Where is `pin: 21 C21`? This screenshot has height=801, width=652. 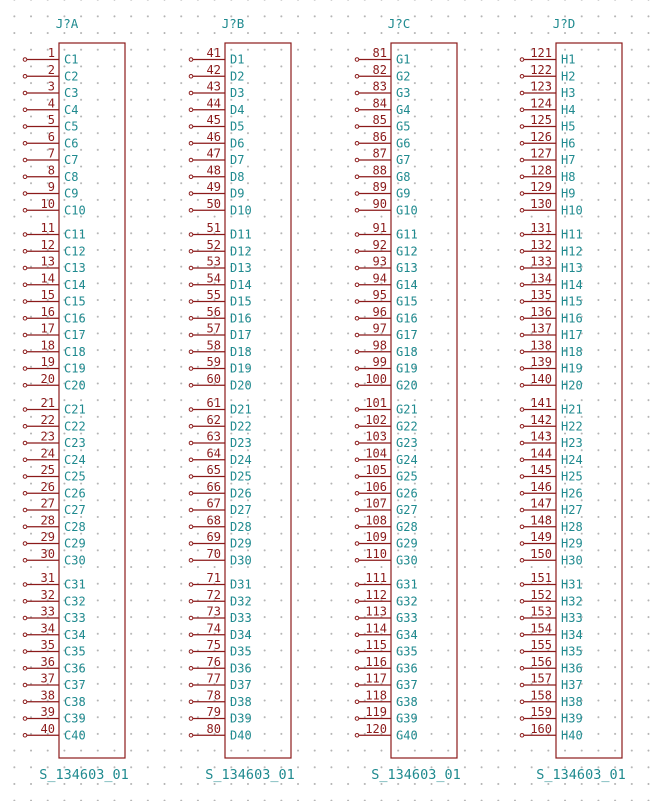
pin: 21 C21 is located at coordinates (54, 406).